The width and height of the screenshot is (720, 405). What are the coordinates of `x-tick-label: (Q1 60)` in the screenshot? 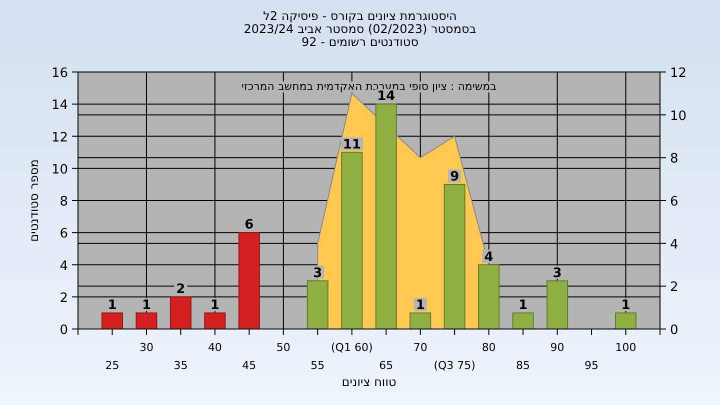 It's located at (352, 347).